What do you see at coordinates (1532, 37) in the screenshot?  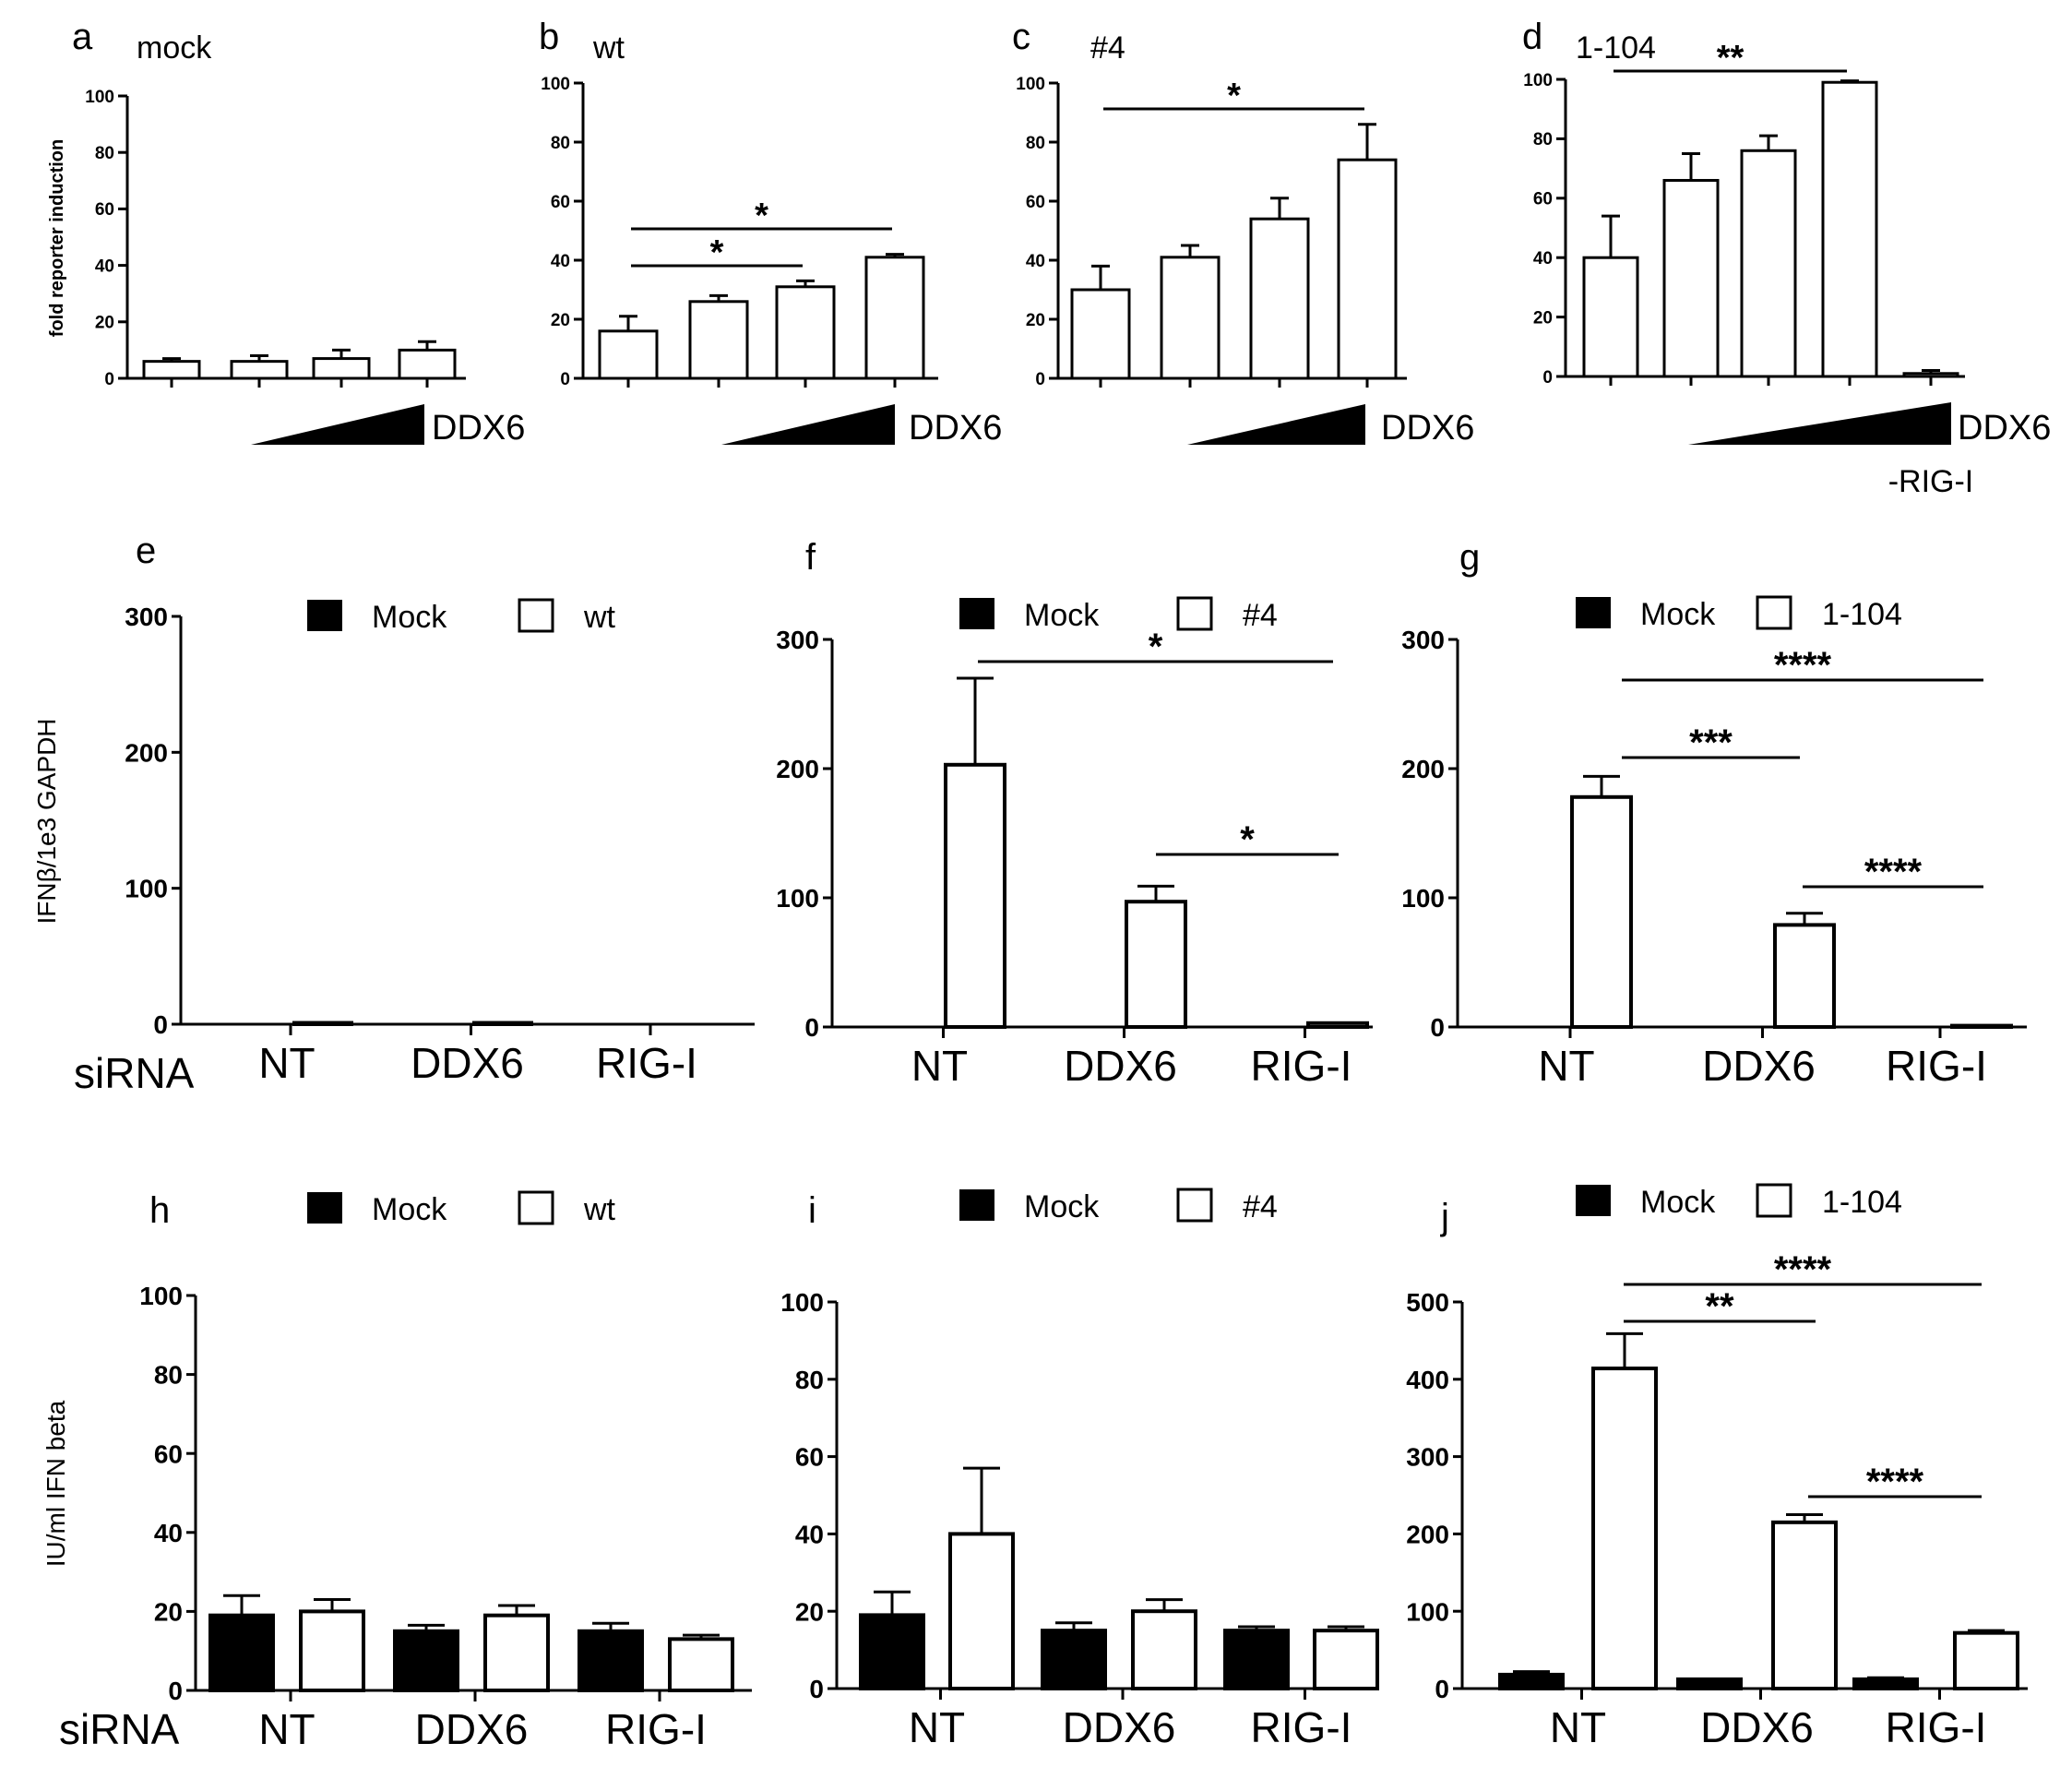 I see `panel-letter: d` at bounding box center [1532, 37].